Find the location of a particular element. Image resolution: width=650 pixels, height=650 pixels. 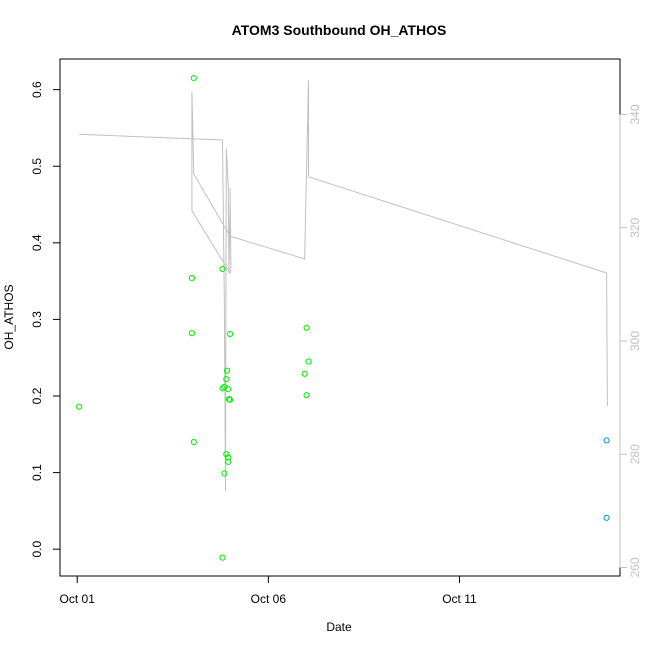

y-tick-label: 0.3 is located at coordinates (37, 319).